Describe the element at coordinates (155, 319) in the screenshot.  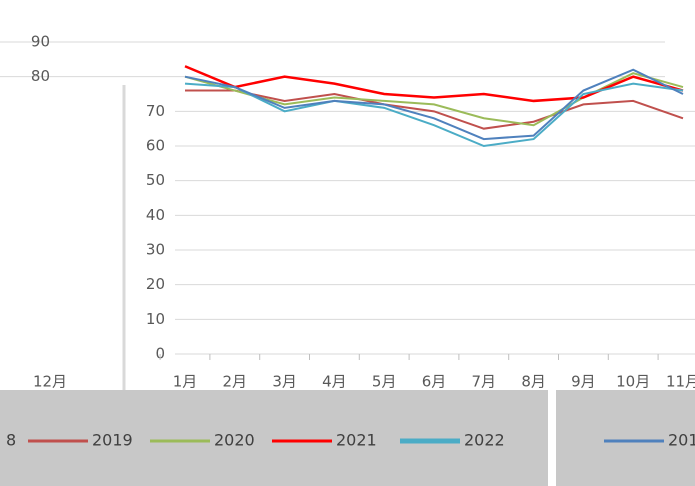
I see `y-tick-label: 10` at that location.